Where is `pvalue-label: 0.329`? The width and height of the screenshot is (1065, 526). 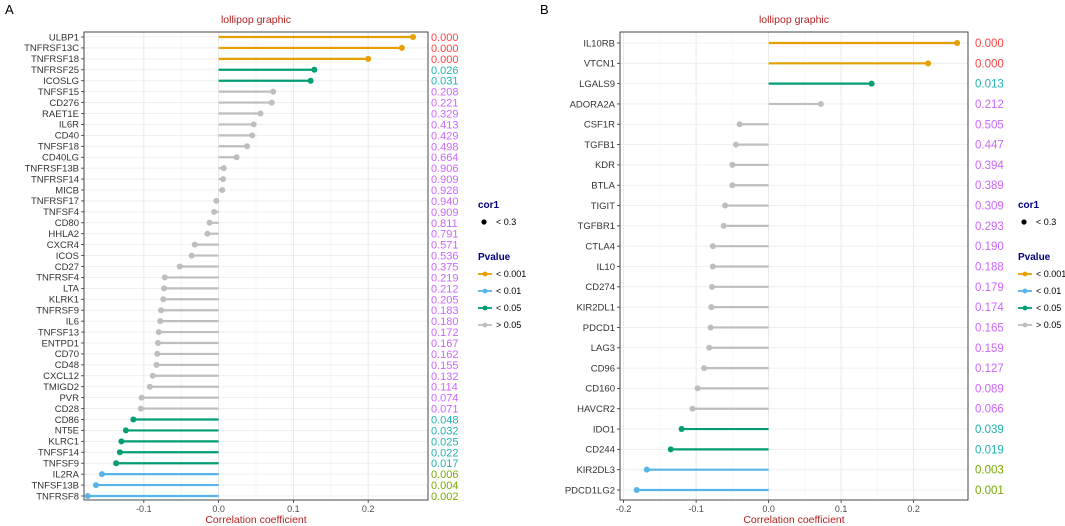 pvalue-label: 0.329 is located at coordinates (445, 115).